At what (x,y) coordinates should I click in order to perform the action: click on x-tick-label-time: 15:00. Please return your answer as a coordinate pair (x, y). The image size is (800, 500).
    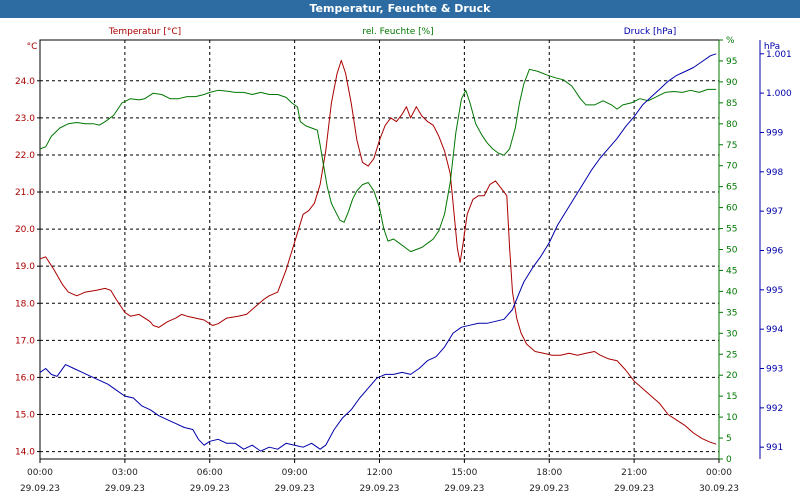
    Looking at the image, I should click on (464, 473).